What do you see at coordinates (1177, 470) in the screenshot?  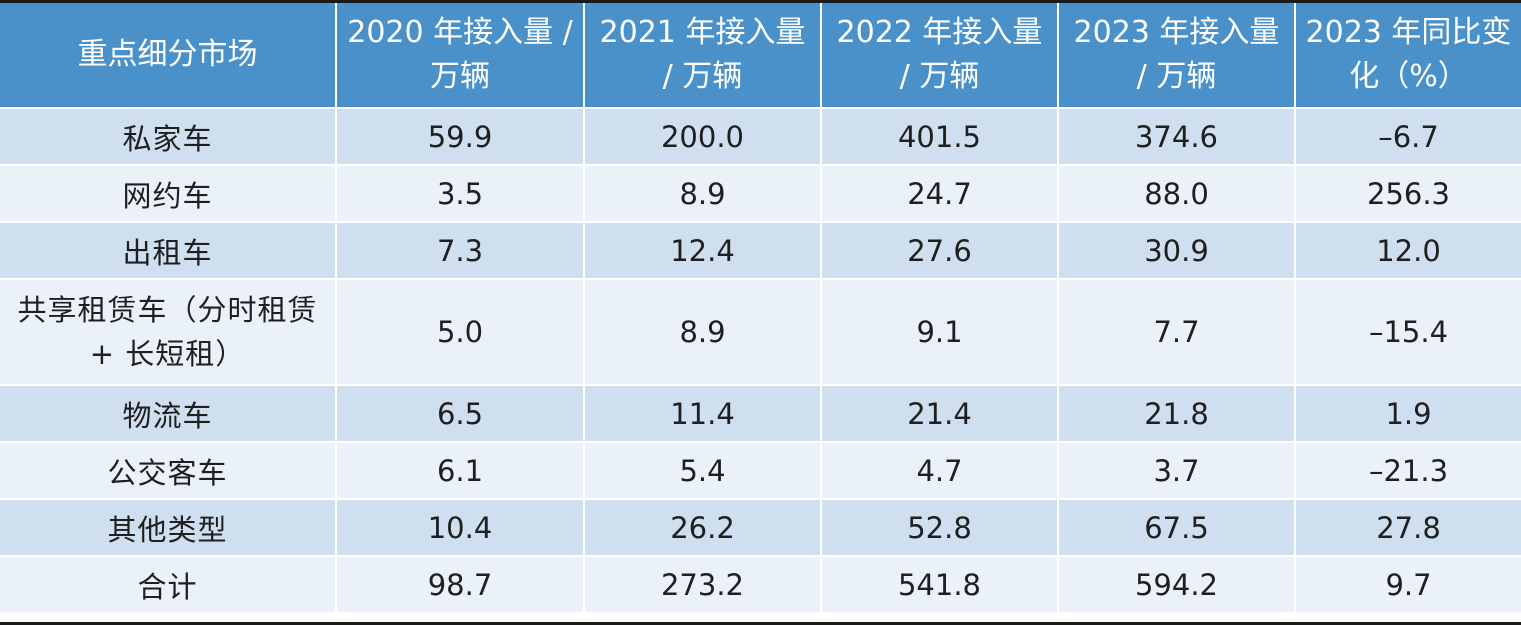 I see `cell-2023: 3.7` at bounding box center [1177, 470].